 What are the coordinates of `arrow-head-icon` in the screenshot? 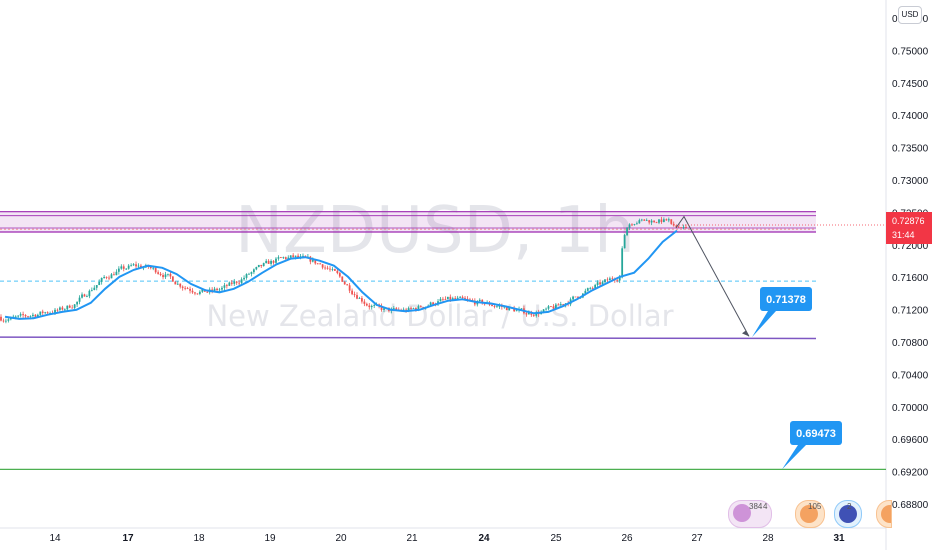 It's located at (745, 333).